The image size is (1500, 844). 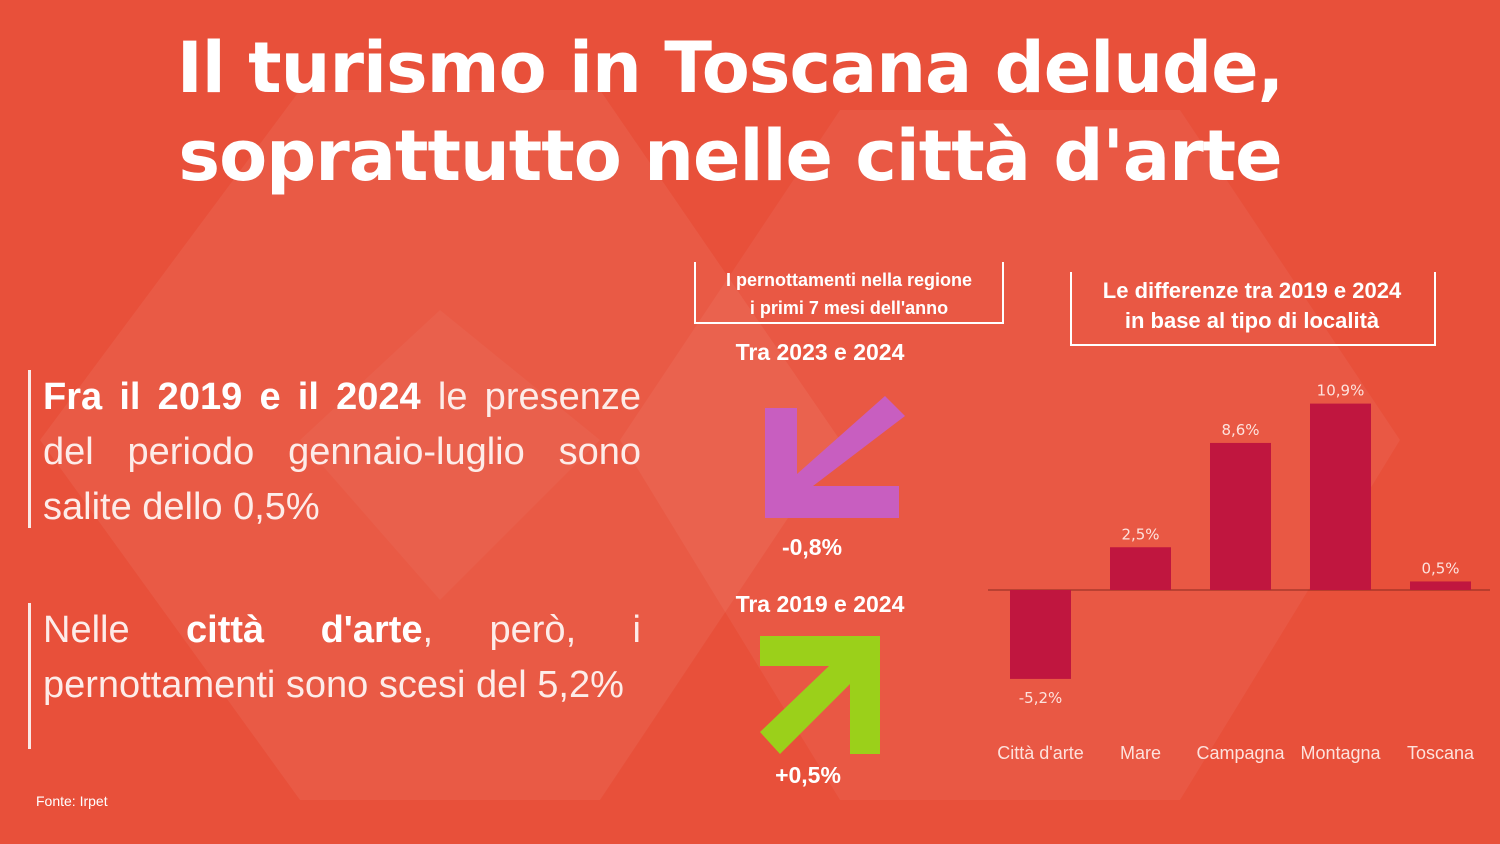 What do you see at coordinates (115, 630) in the screenshot?
I see `summary-2-pre: Nelle` at bounding box center [115, 630].